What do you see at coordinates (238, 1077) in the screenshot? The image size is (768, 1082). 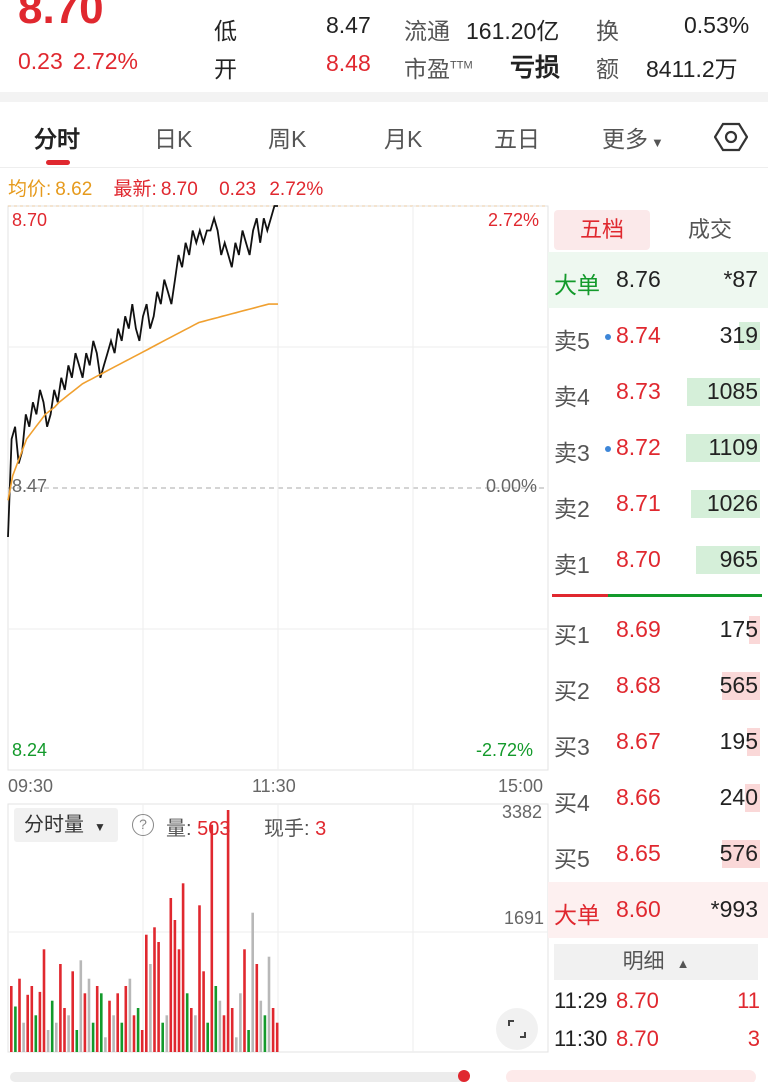 I see `scroll-track` at bounding box center [238, 1077].